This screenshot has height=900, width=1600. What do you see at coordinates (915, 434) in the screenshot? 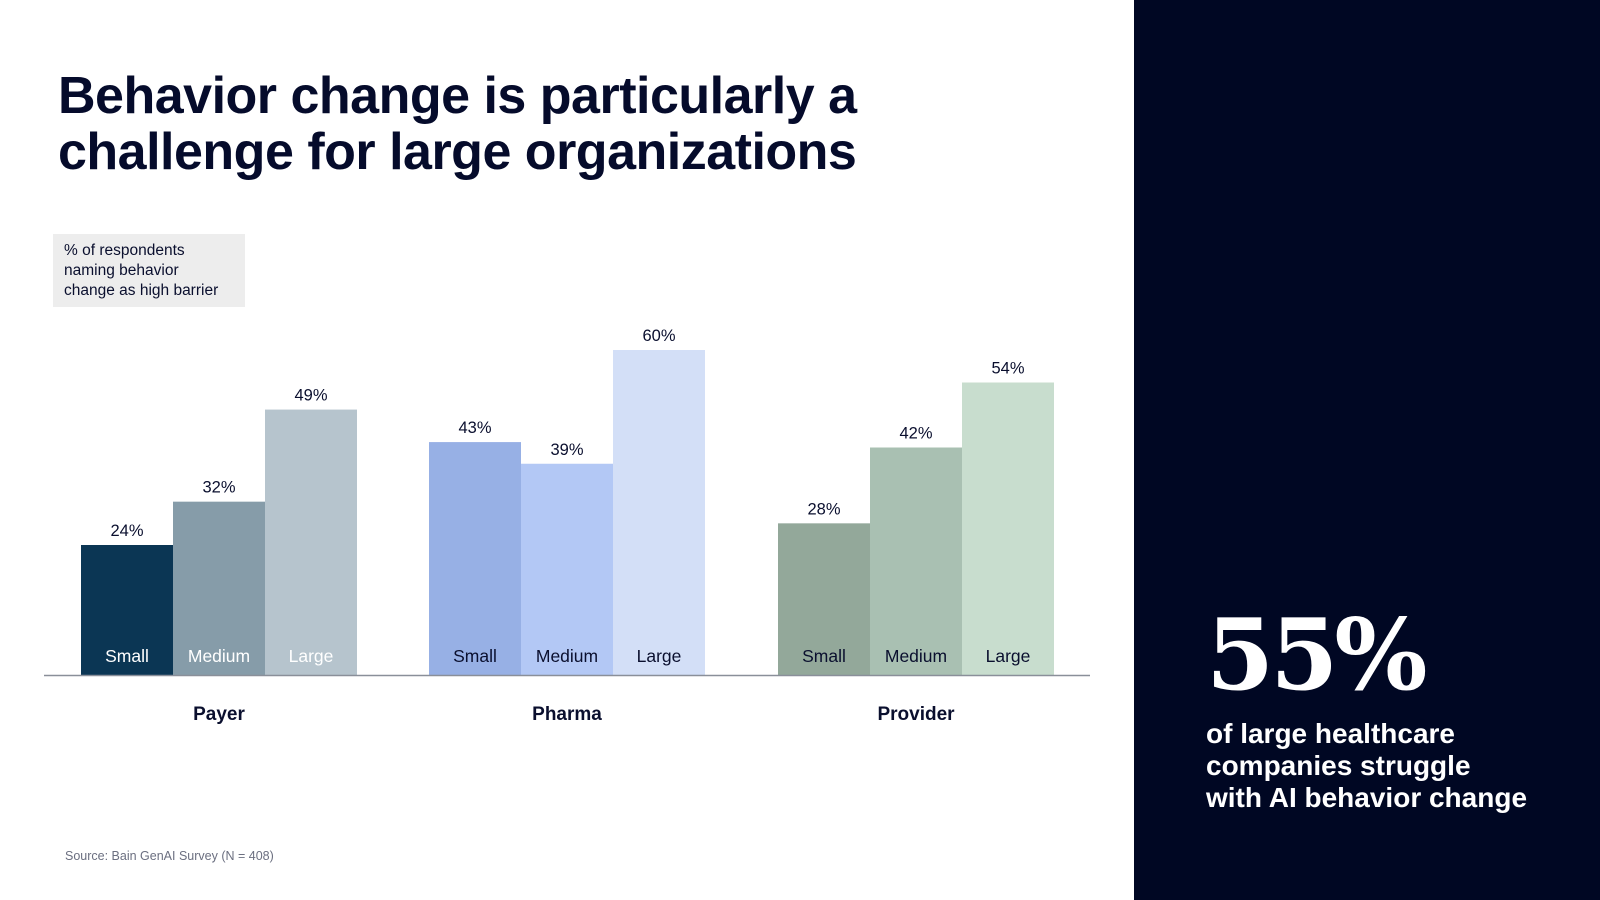
I see `data-label: 42%` at bounding box center [915, 434].